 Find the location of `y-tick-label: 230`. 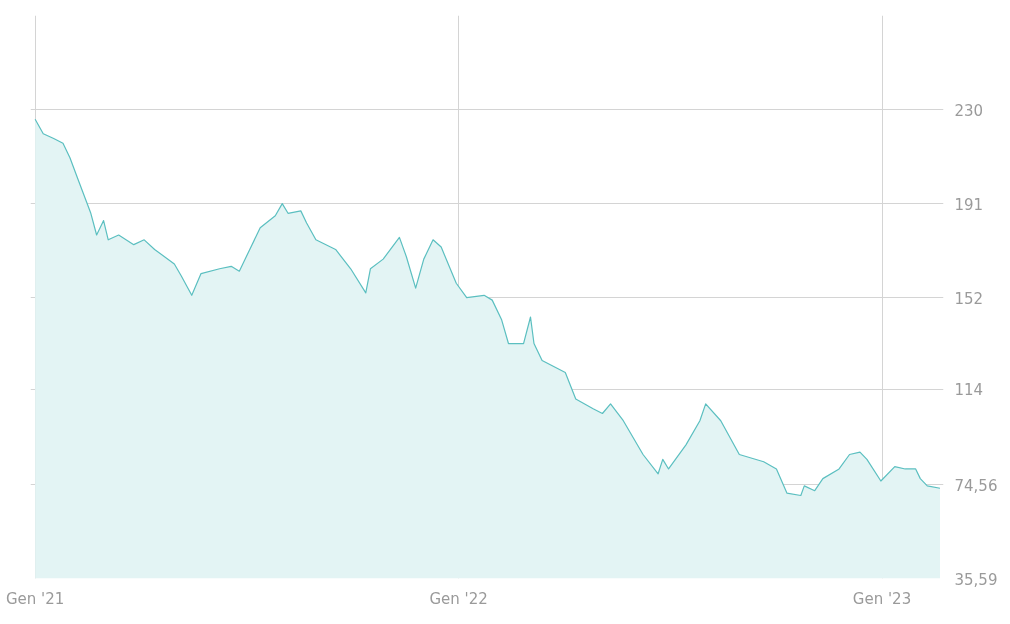

y-tick-label: 230 is located at coordinates (969, 110).